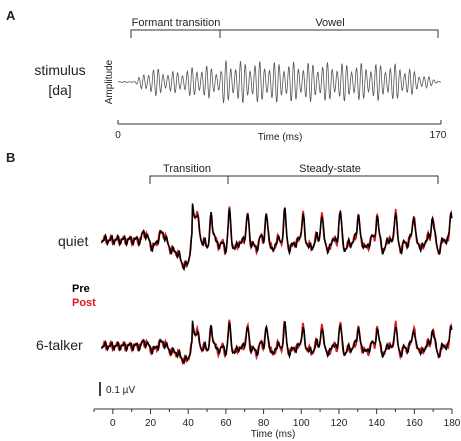  Describe the element at coordinates (120, 390) in the screenshot. I see `scale-bar-label: 0.1 µV` at that location.